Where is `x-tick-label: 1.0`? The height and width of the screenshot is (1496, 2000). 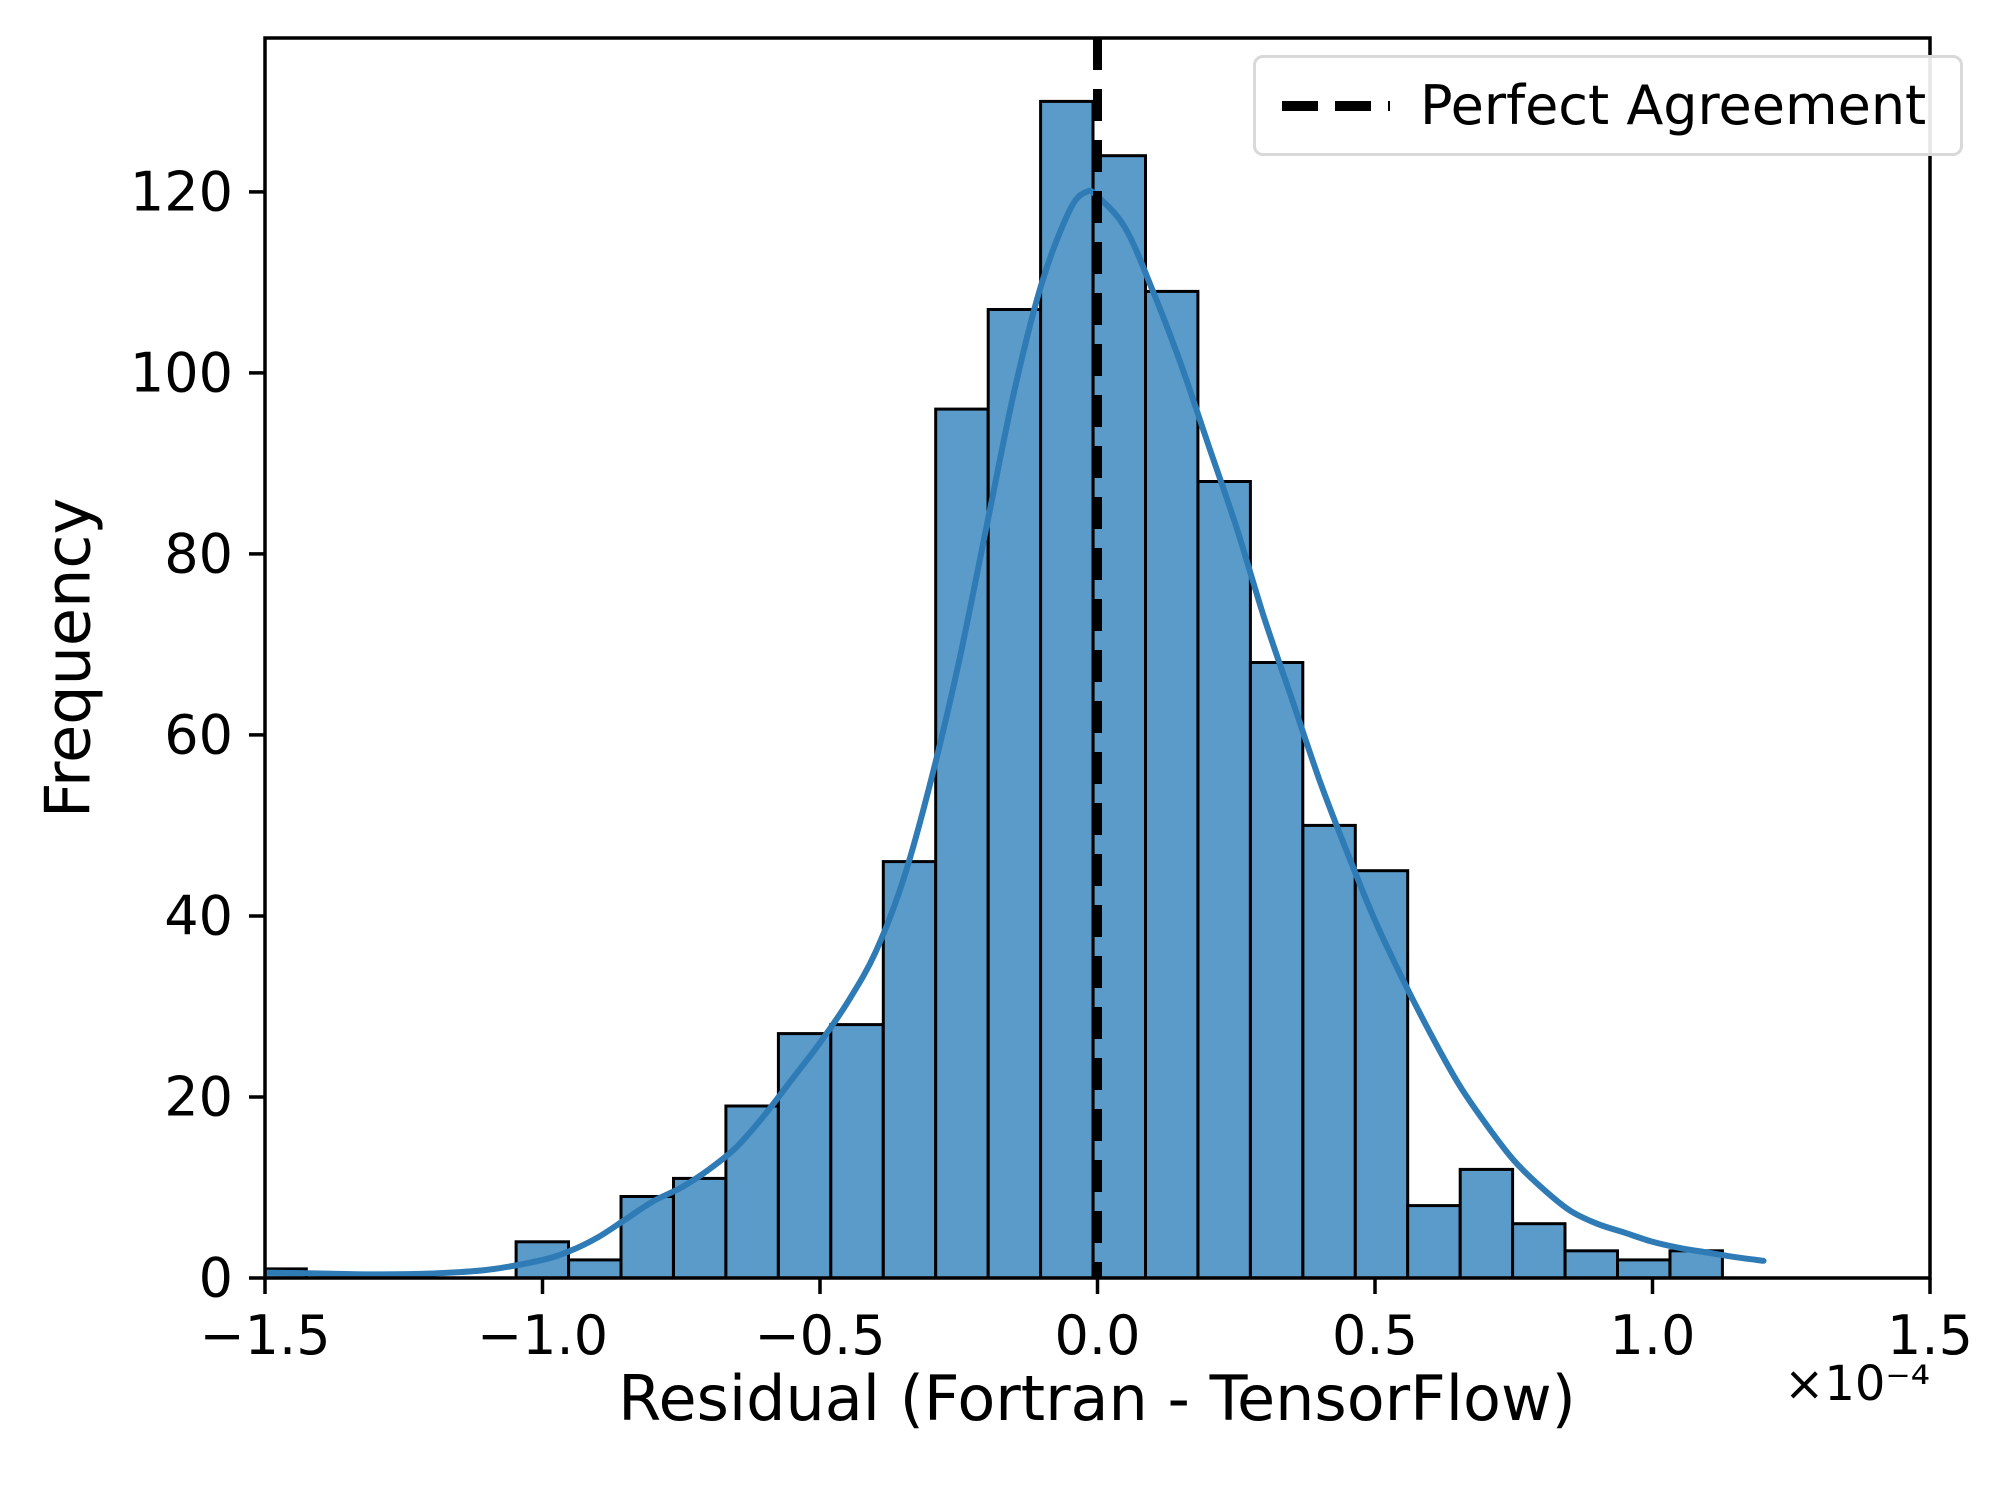 x-tick-label: 1.0 is located at coordinates (1653, 1335).